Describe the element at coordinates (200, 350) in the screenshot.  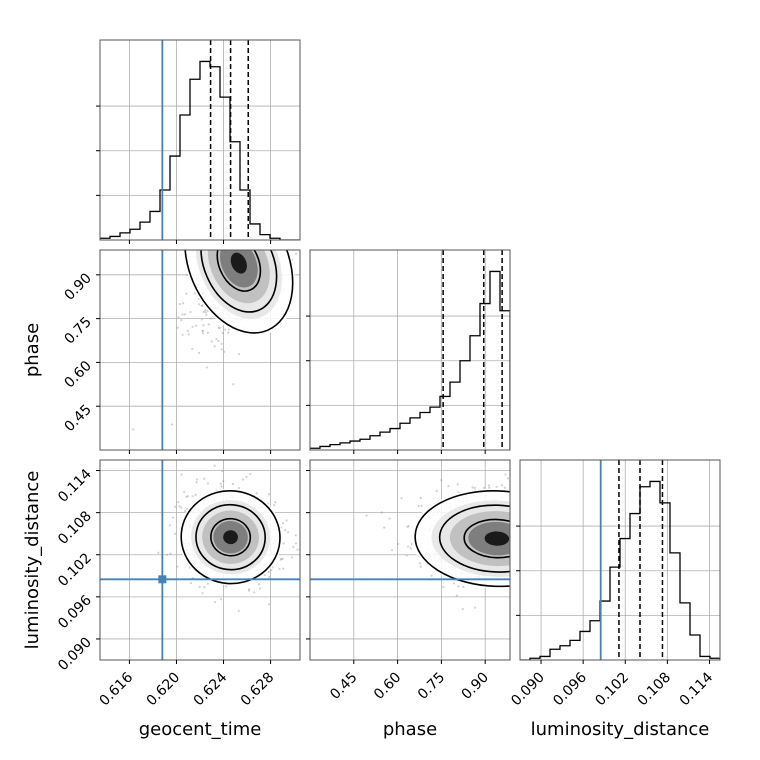
I see `panel-phase-vs-geocent_time-frame` at that location.